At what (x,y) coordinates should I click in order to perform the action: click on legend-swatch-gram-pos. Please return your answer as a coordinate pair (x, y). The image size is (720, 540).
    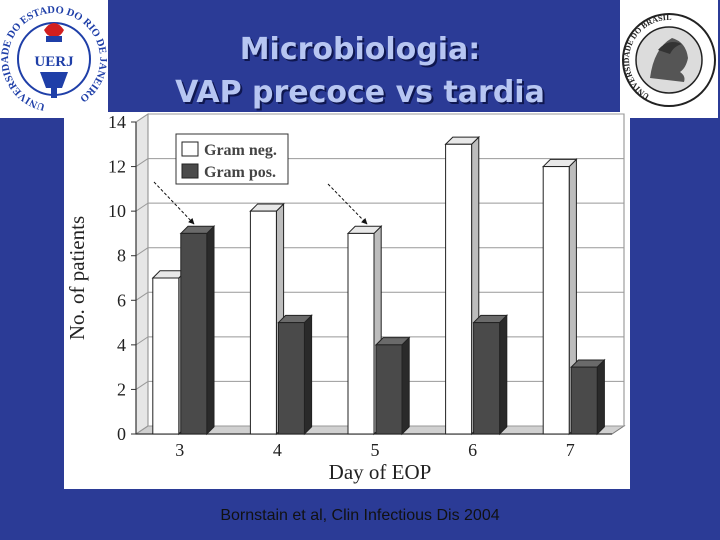
    Looking at the image, I should click on (190, 171).